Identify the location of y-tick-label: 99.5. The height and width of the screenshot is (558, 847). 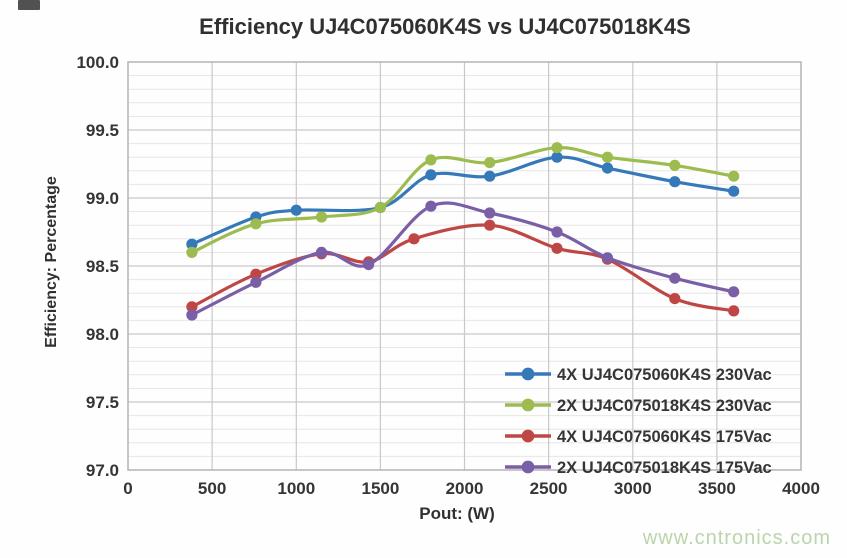
(102, 130).